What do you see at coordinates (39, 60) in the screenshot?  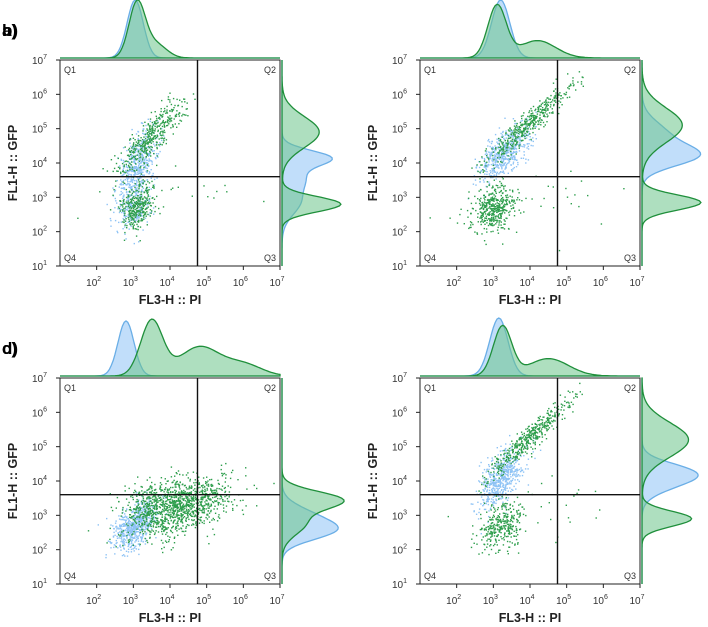 I see `y-tick-label: 107` at bounding box center [39, 60].